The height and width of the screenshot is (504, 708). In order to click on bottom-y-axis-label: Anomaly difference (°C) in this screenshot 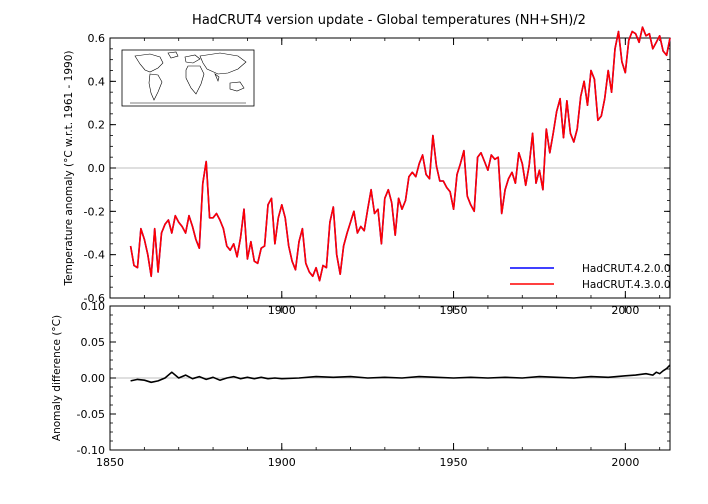, I will do `click(57, 378)`.